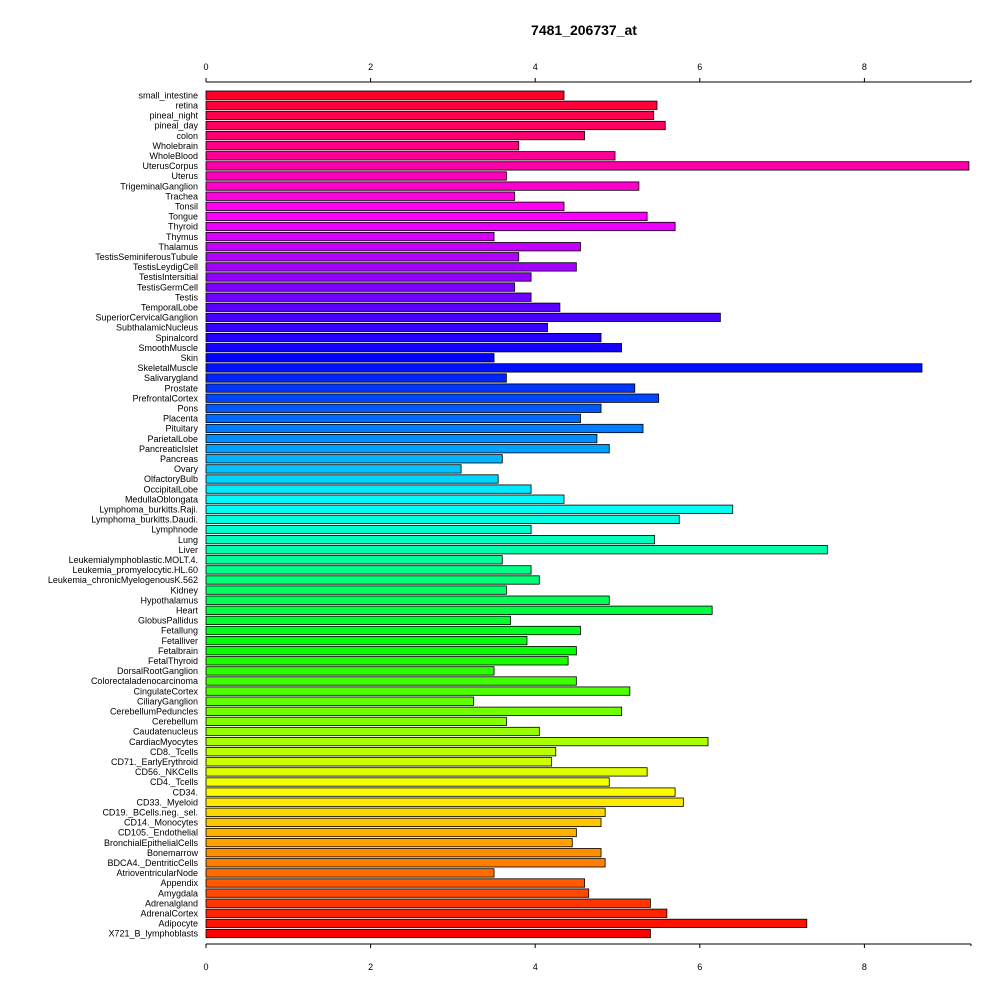 The width and height of the screenshot is (1000, 1000). Describe the element at coordinates (178, 893) in the screenshot. I see `category-label: Amygdala` at that location.